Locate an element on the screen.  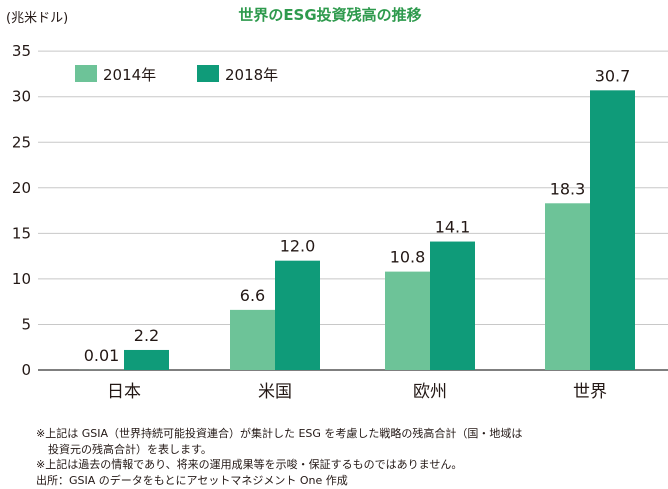
y-tick-label: 5 is located at coordinates (26, 324).